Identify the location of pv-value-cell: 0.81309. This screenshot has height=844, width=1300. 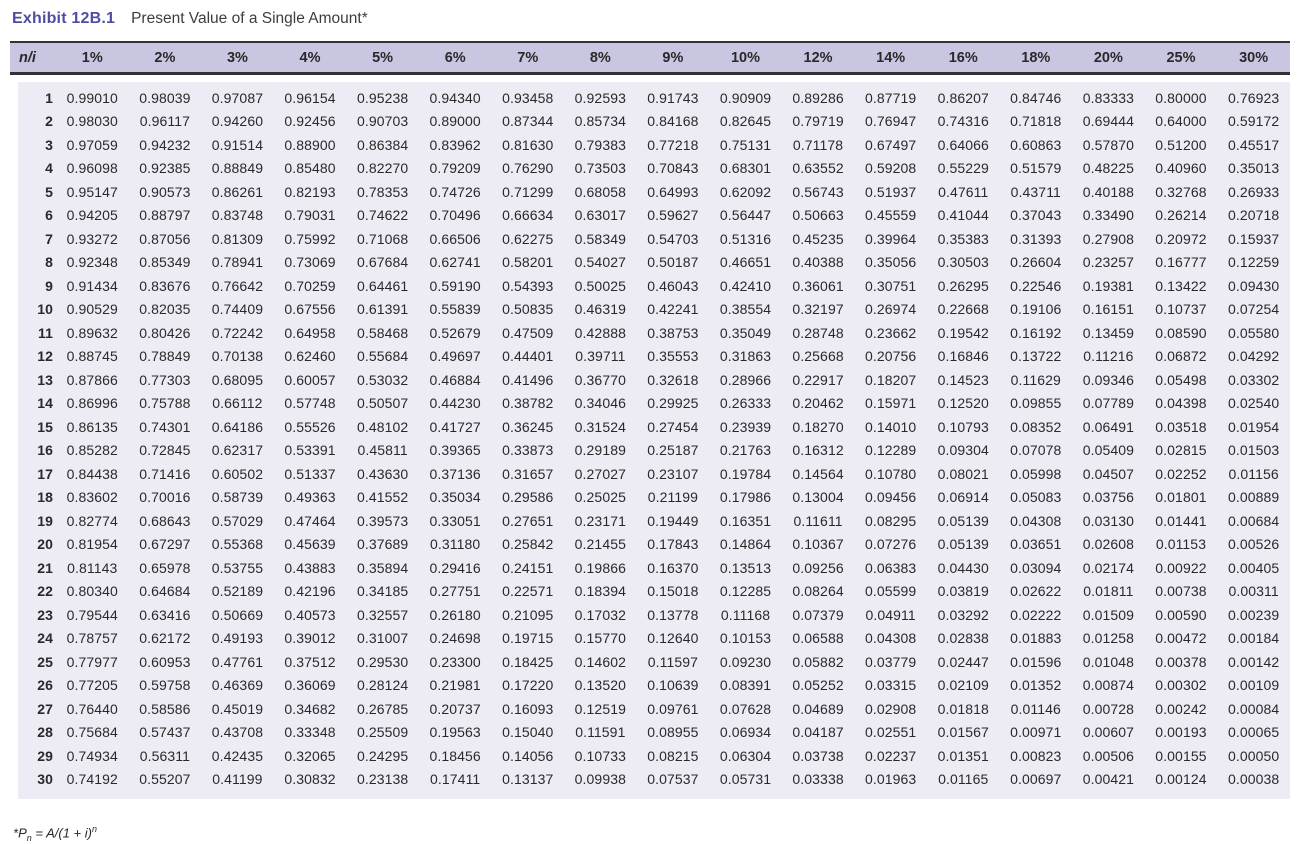
(237, 238).